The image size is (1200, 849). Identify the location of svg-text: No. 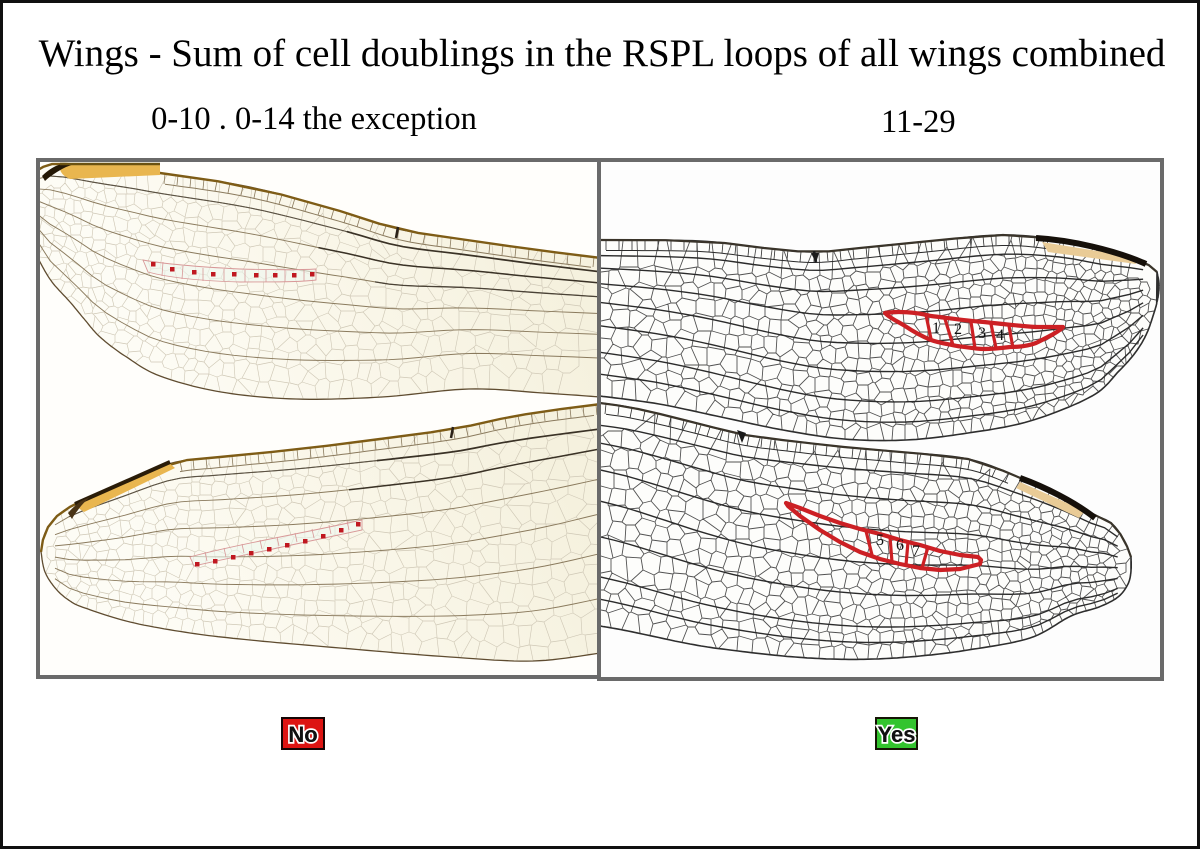
(302, 734).